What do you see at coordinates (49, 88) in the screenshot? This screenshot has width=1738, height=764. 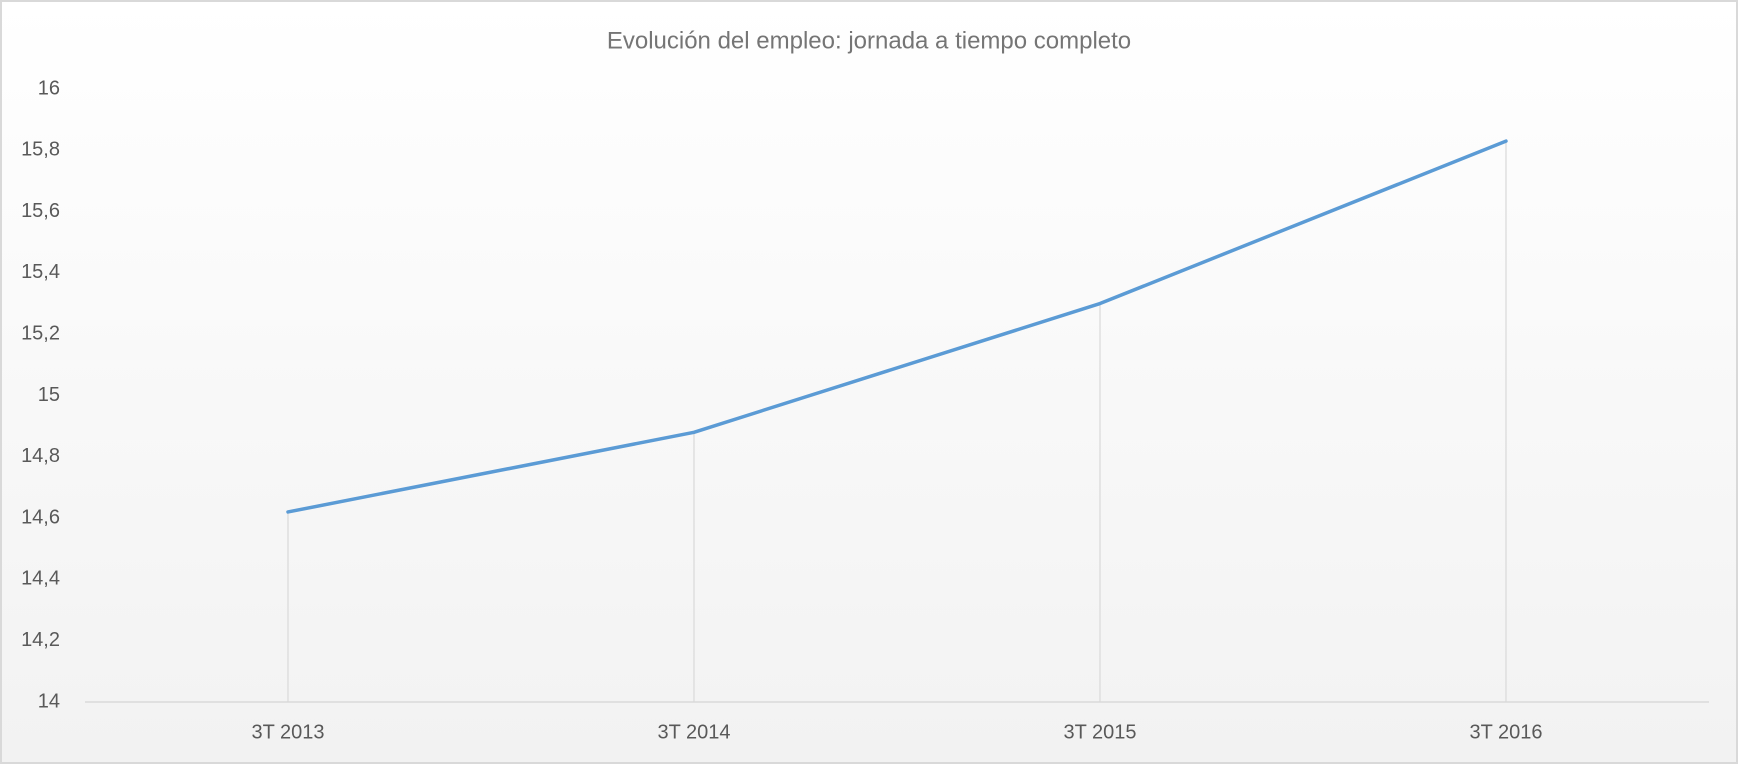 I see `y-tick-label: 16` at bounding box center [49, 88].